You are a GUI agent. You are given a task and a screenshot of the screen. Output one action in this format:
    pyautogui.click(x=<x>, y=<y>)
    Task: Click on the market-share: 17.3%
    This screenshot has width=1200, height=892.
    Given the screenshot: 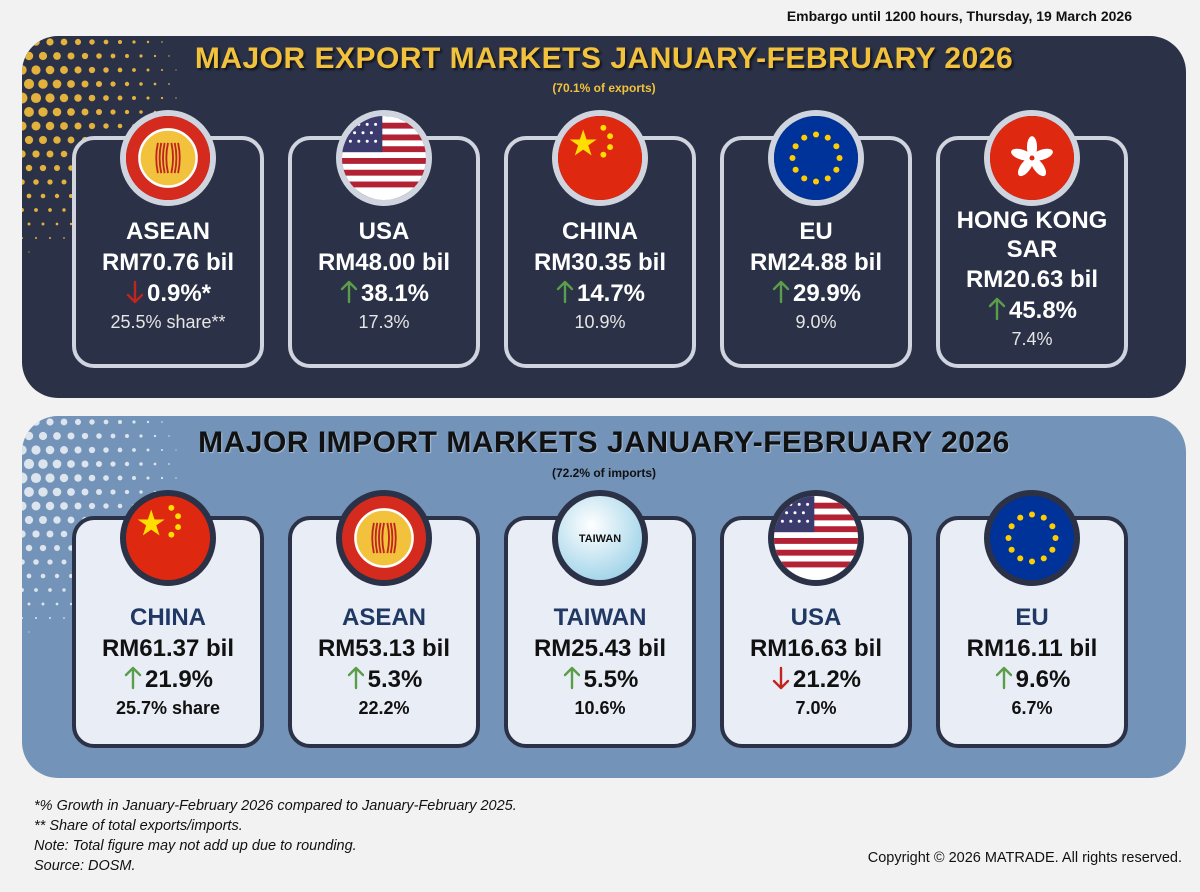 What is the action you would take?
    pyautogui.click(x=384, y=322)
    